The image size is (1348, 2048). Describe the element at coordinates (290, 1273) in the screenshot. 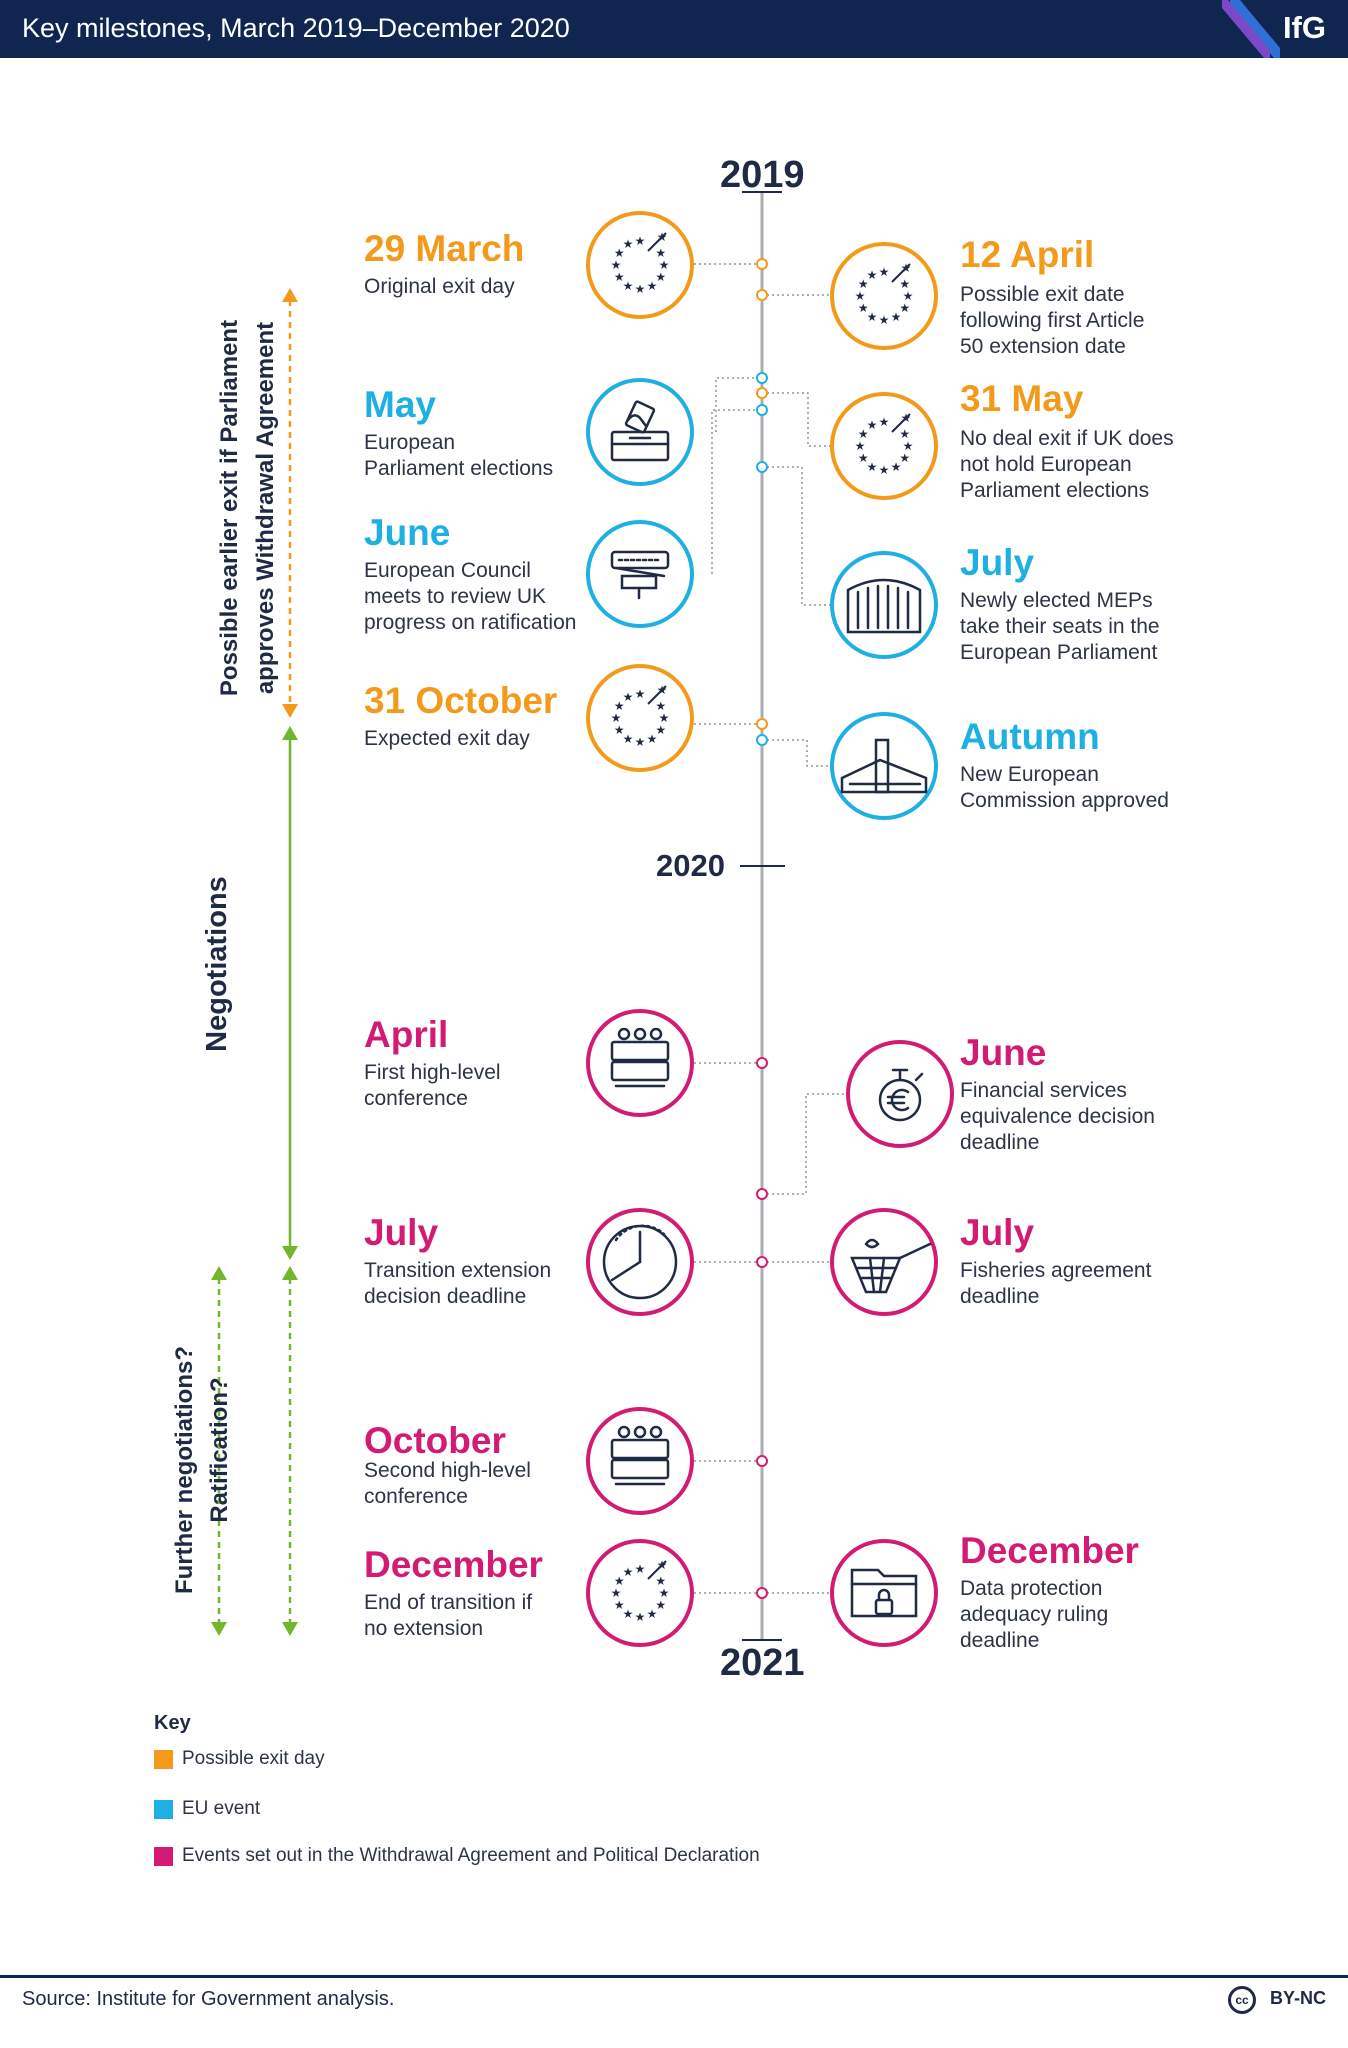

I see `arrowhead-rat-up` at that location.